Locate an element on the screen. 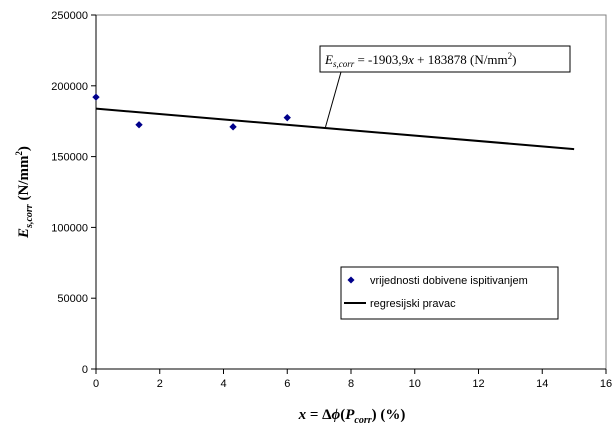  x-tick-label: 14 is located at coordinates (542, 384).